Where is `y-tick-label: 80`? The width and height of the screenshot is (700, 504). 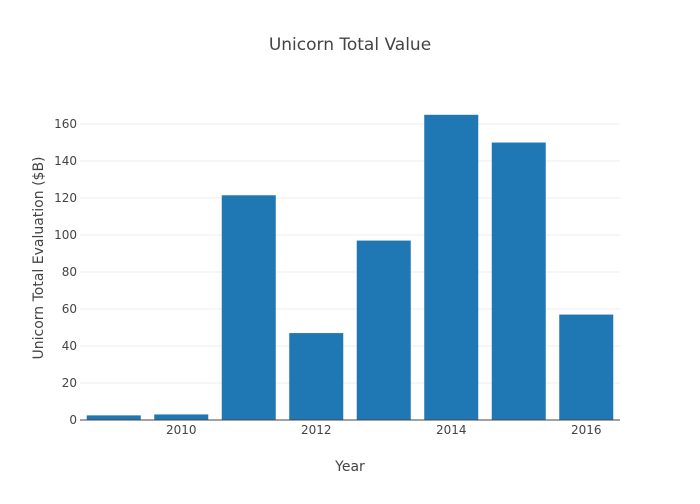
y-tick-label: 80 is located at coordinates (69, 272).